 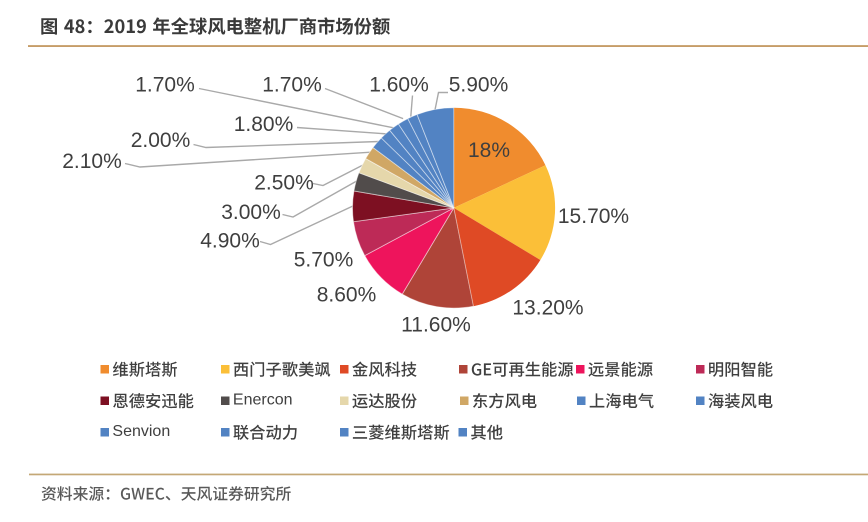 I want to click on svg-text: 5.70%, so click(x=324, y=259).